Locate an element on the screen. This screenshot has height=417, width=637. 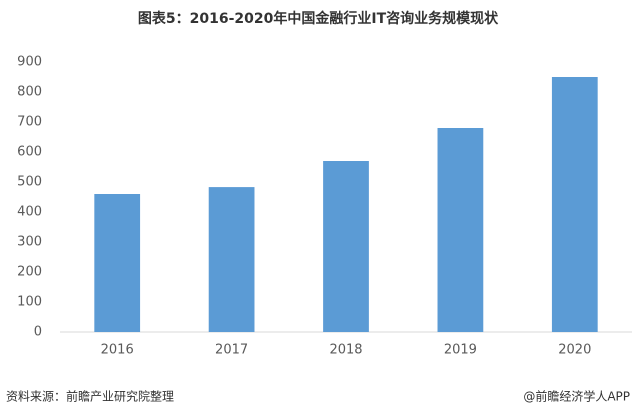
y-tick-label: 600 is located at coordinates (29, 152).